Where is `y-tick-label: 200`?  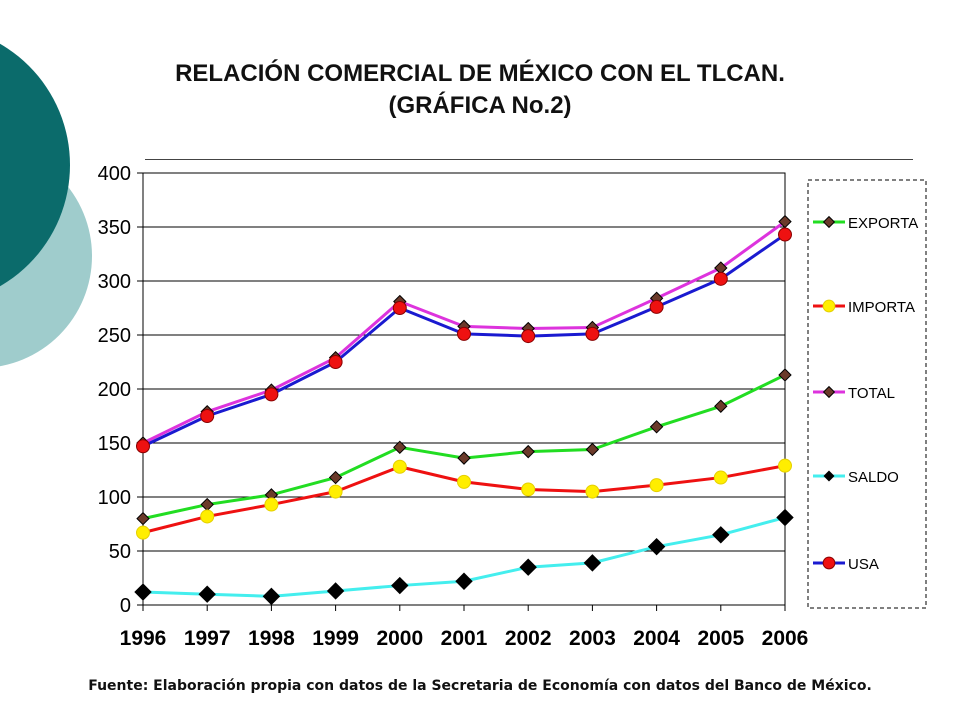 y-tick-label: 200 is located at coordinates (114, 390).